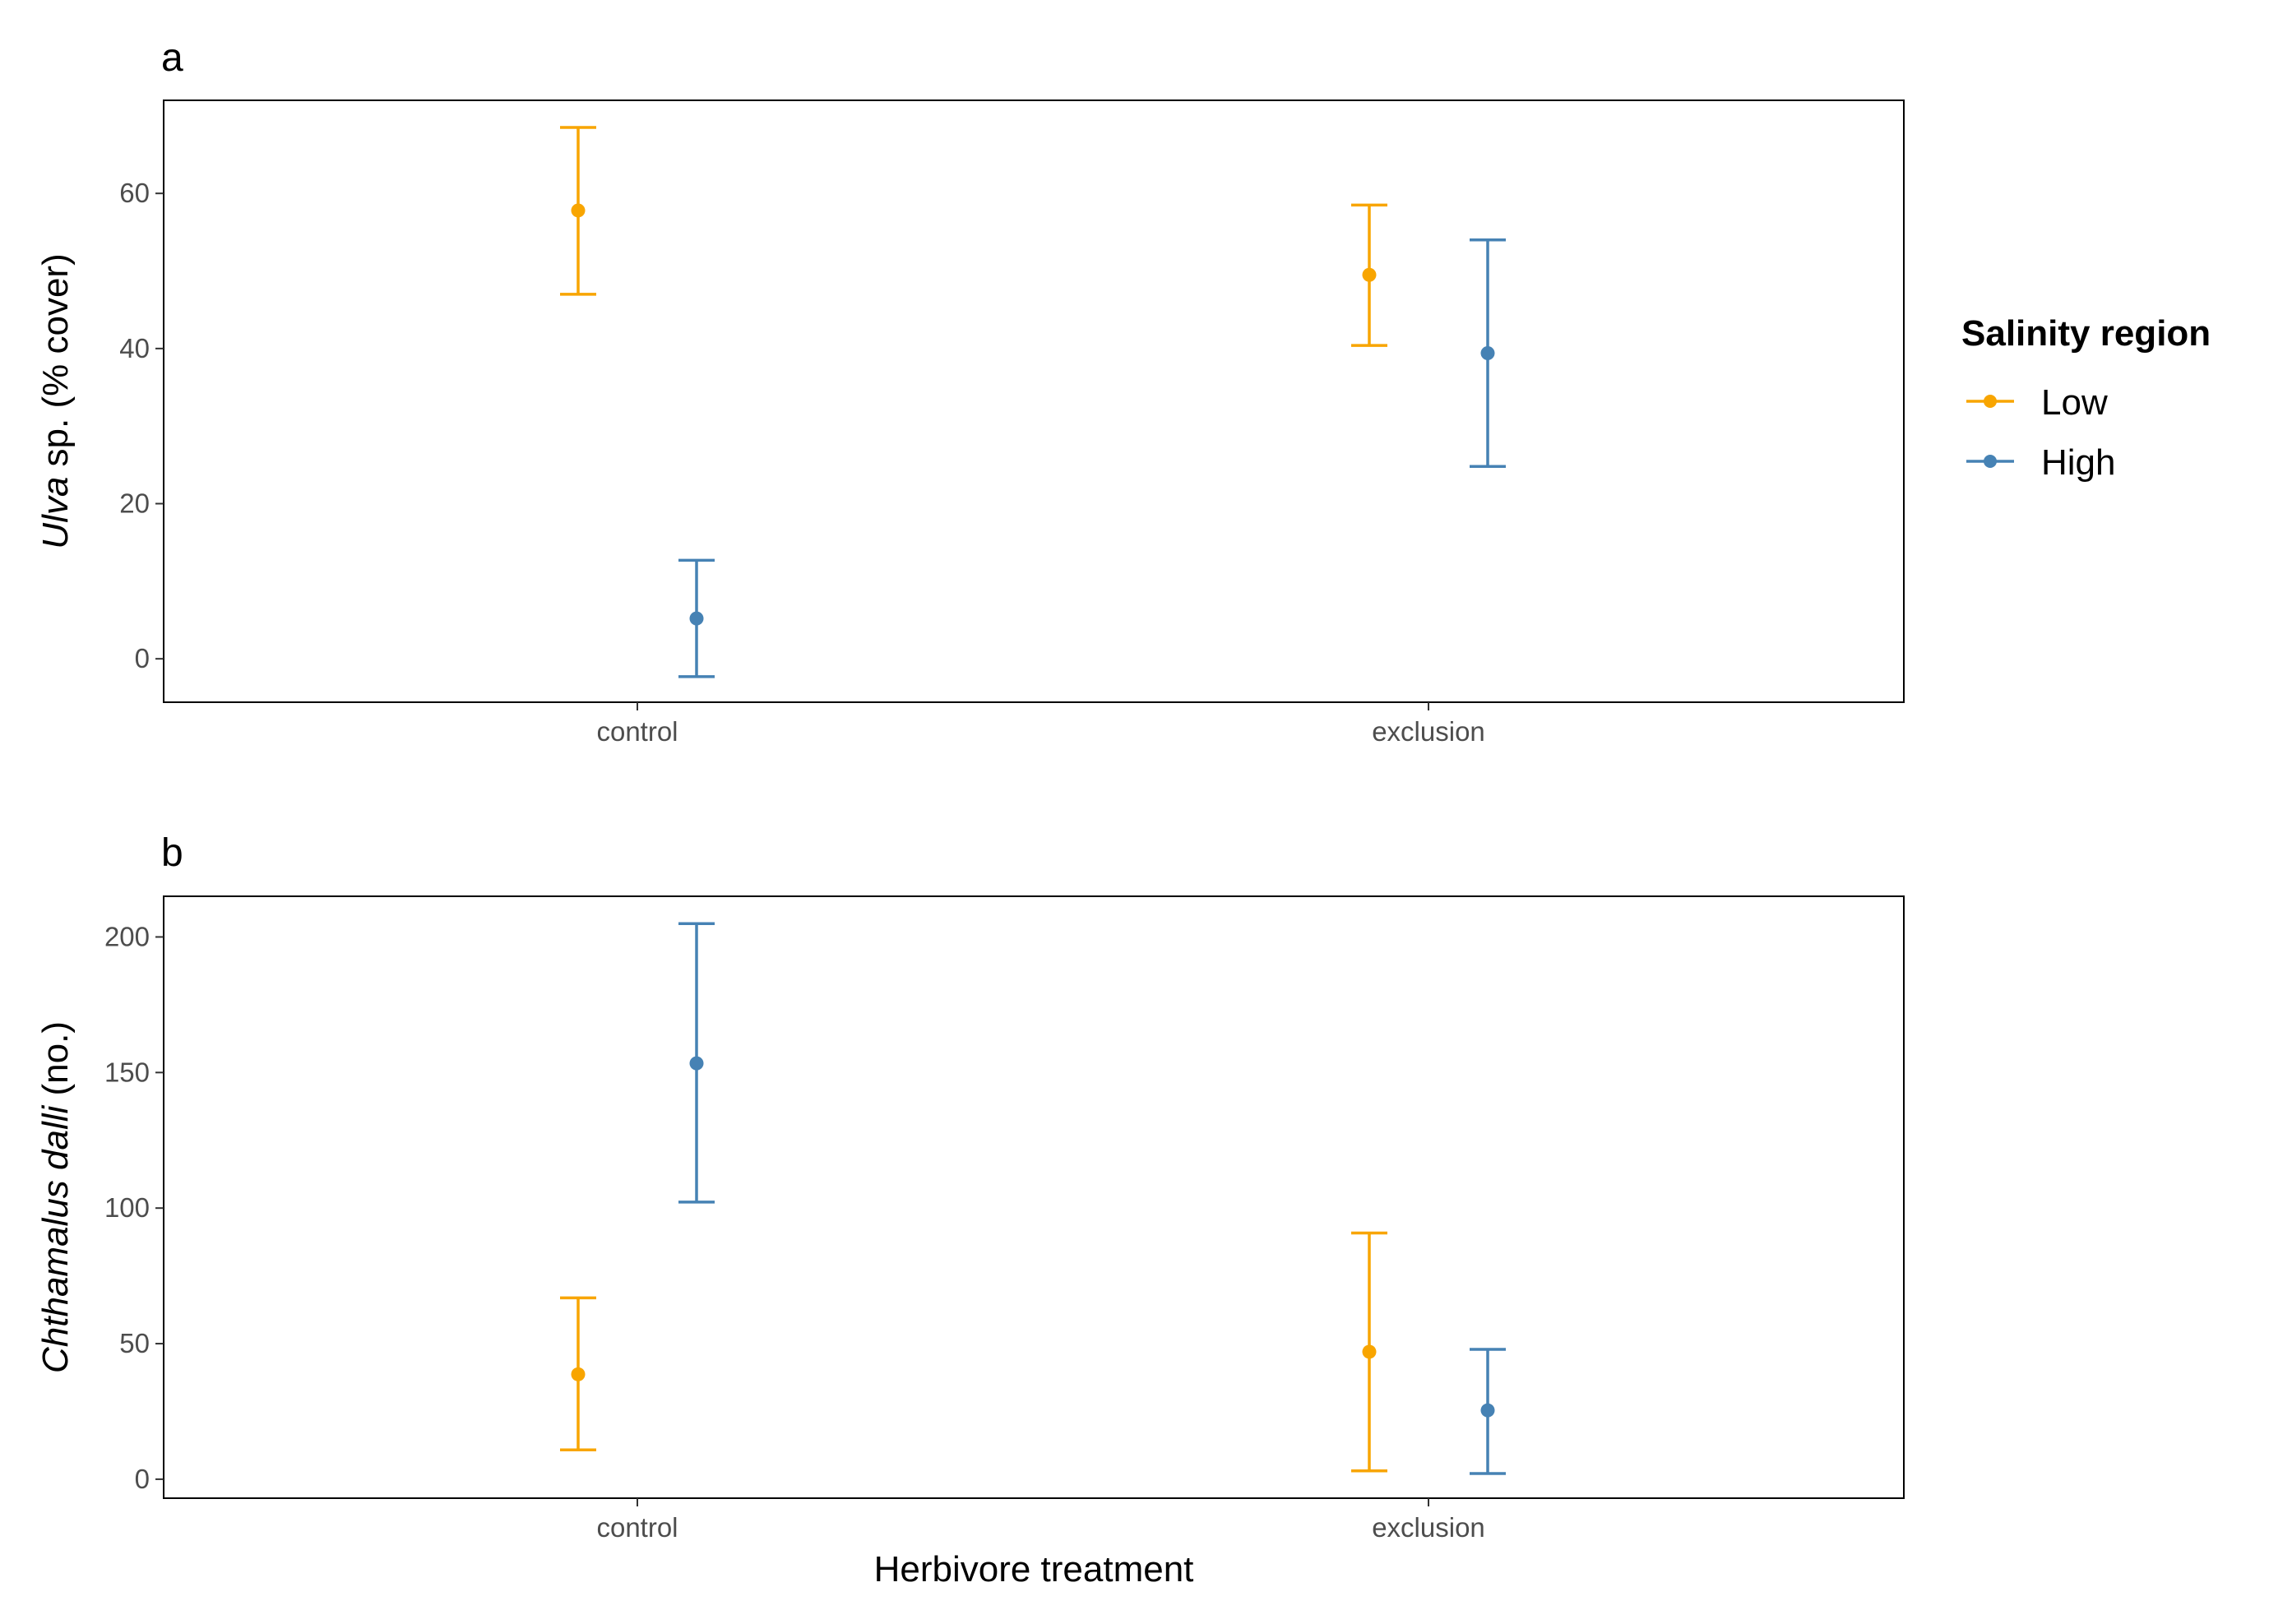 The image size is (2292, 1624). I want to click on panel-b-point-low-exclusion, so click(1369, 1351).